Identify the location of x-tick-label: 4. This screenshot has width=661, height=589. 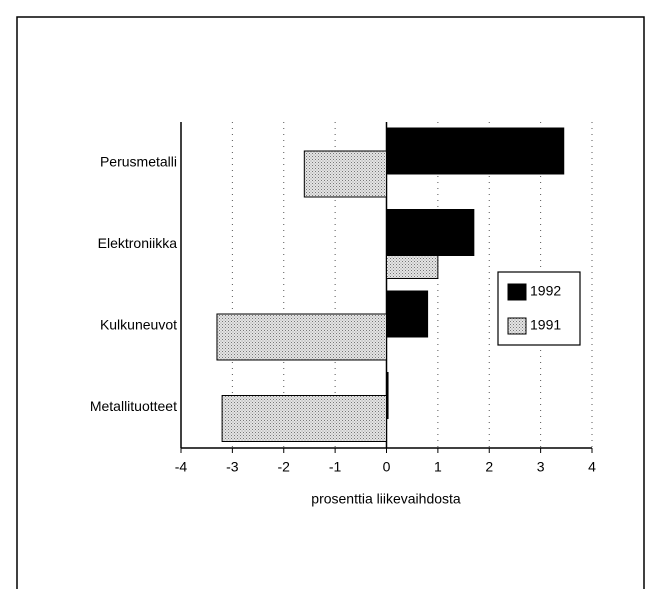
(592, 467).